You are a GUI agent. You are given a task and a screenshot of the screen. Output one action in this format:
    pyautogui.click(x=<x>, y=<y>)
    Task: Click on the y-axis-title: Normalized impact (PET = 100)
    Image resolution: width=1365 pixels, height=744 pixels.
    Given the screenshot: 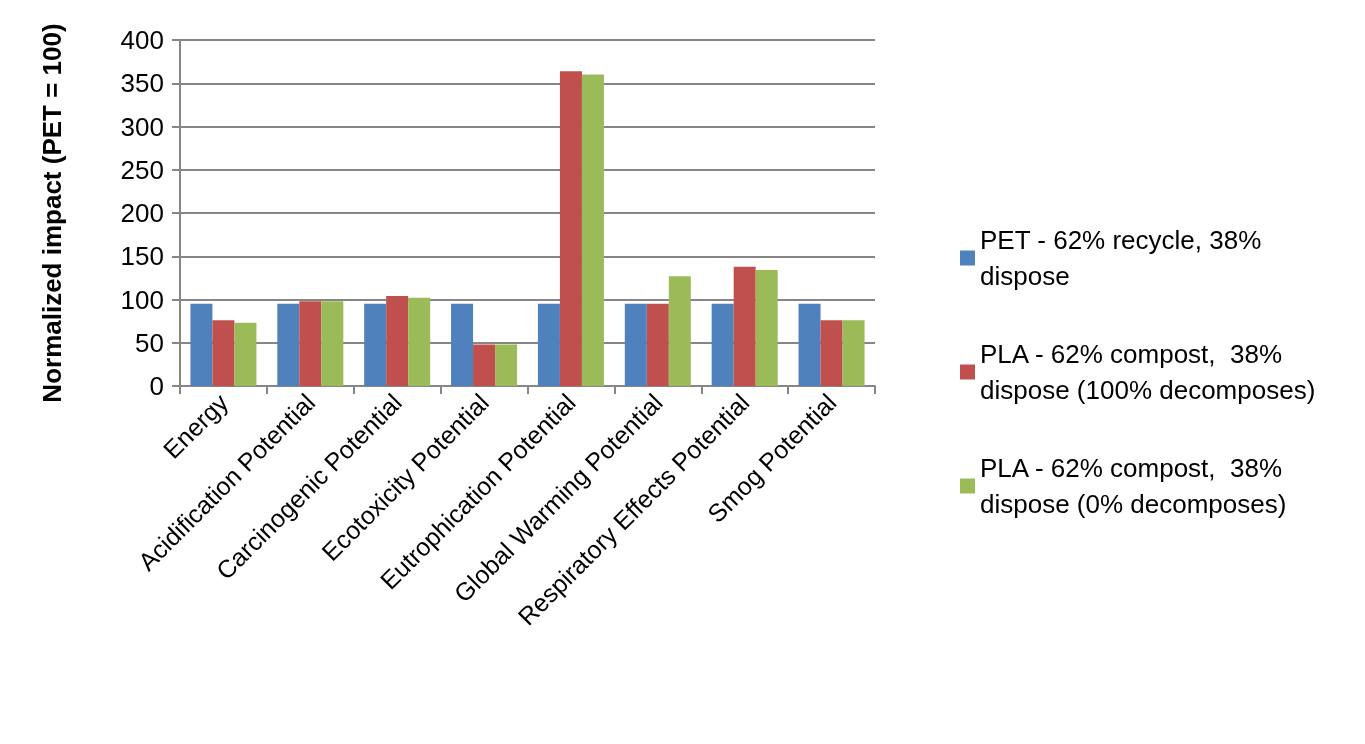 What is the action you would take?
    pyautogui.click(x=52, y=213)
    